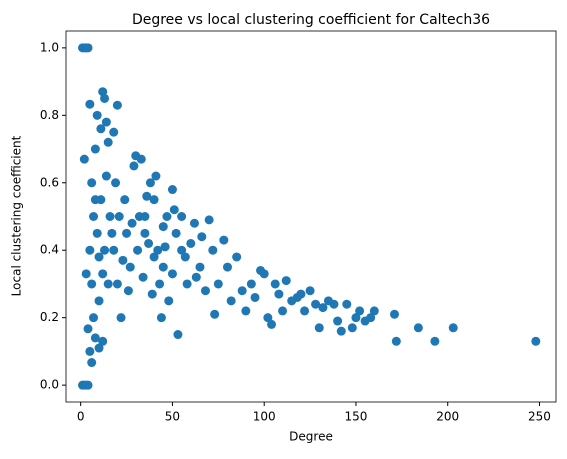  What do you see at coordinates (49, 250) in the screenshot?
I see `y-tick-label: 0.4` at bounding box center [49, 250].